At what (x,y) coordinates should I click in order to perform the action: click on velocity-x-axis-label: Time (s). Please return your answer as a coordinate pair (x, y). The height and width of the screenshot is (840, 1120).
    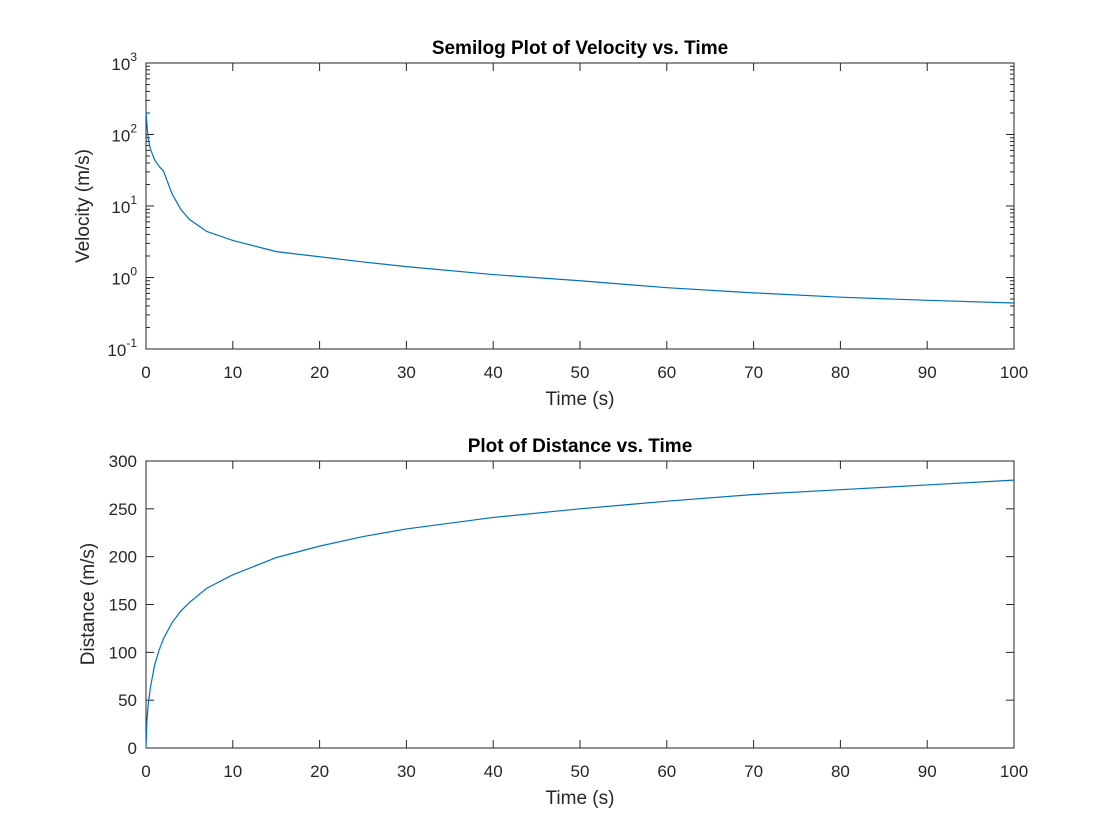
    Looking at the image, I should click on (580, 399).